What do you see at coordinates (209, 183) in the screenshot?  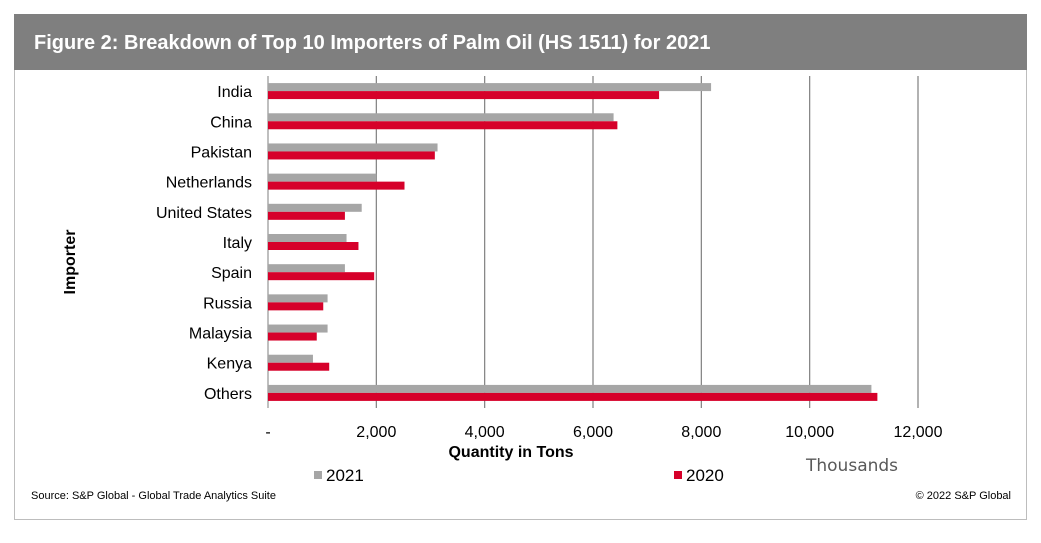 I see `category-label: Netherlands` at bounding box center [209, 183].